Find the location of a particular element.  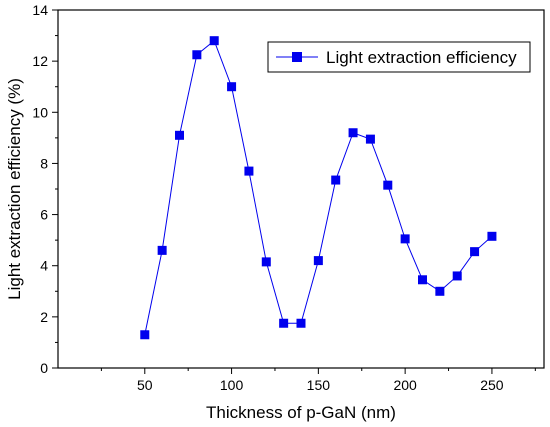

legend: Light extraction efficiency is located at coordinates (399, 57).